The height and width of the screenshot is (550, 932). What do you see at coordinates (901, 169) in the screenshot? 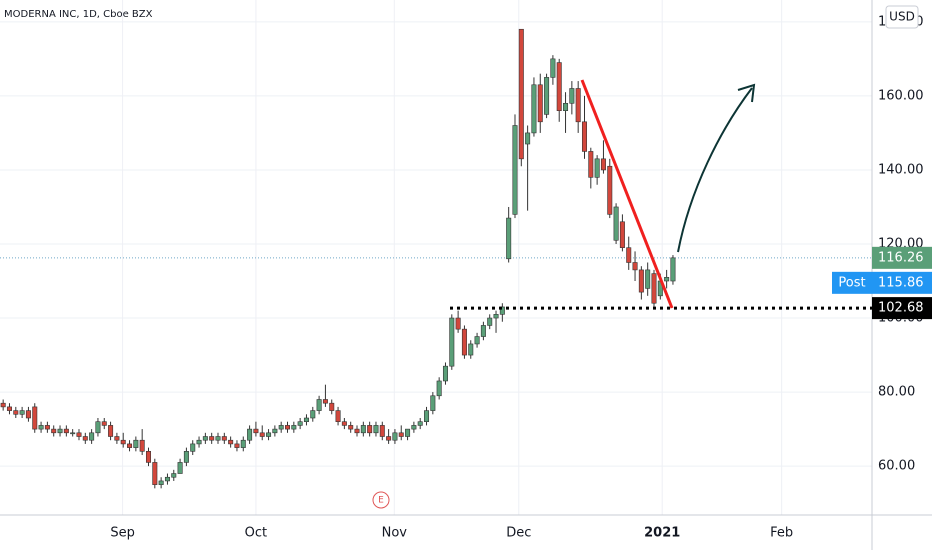
I see `y-tick-label: 140.00` at bounding box center [901, 169].